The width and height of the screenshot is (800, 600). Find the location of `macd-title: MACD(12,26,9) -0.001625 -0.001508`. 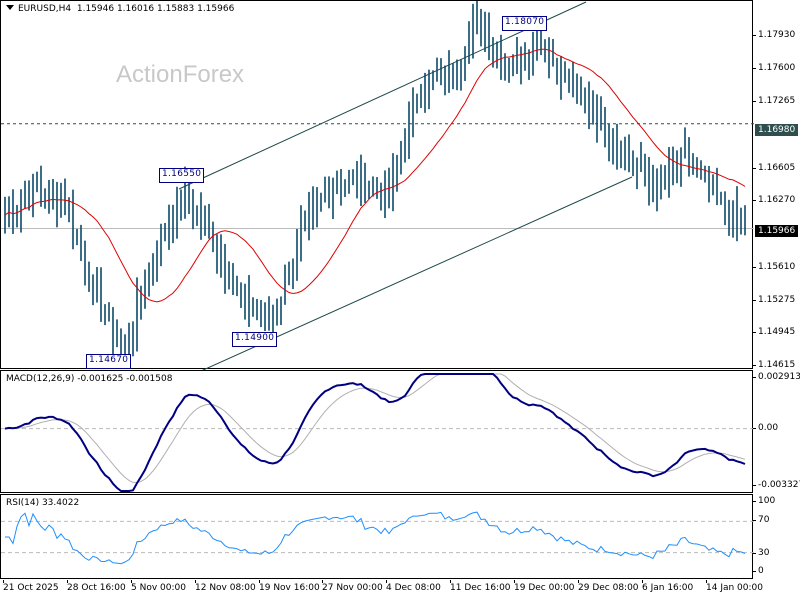

macd-title: MACD(12,26,9) -0.001625 -0.001508 is located at coordinates (89, 379).